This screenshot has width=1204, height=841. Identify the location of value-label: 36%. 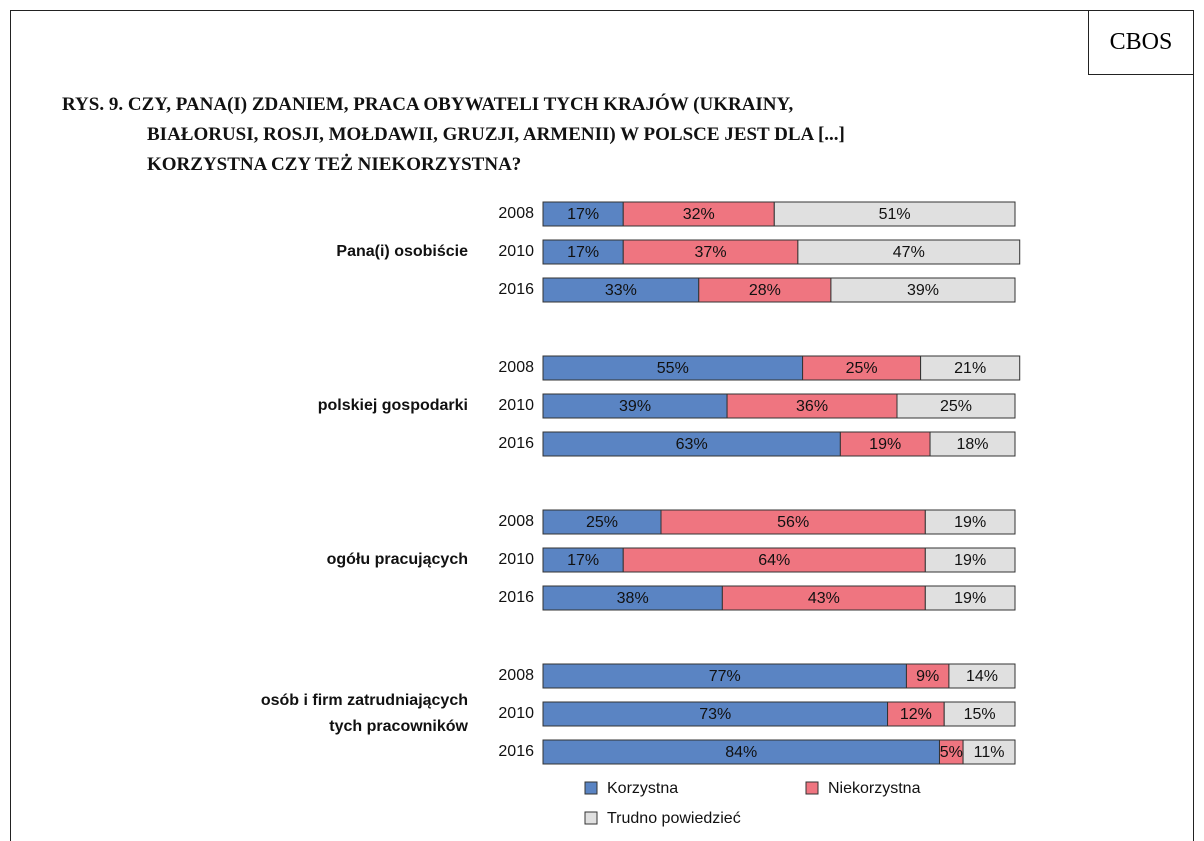
(812, 406).